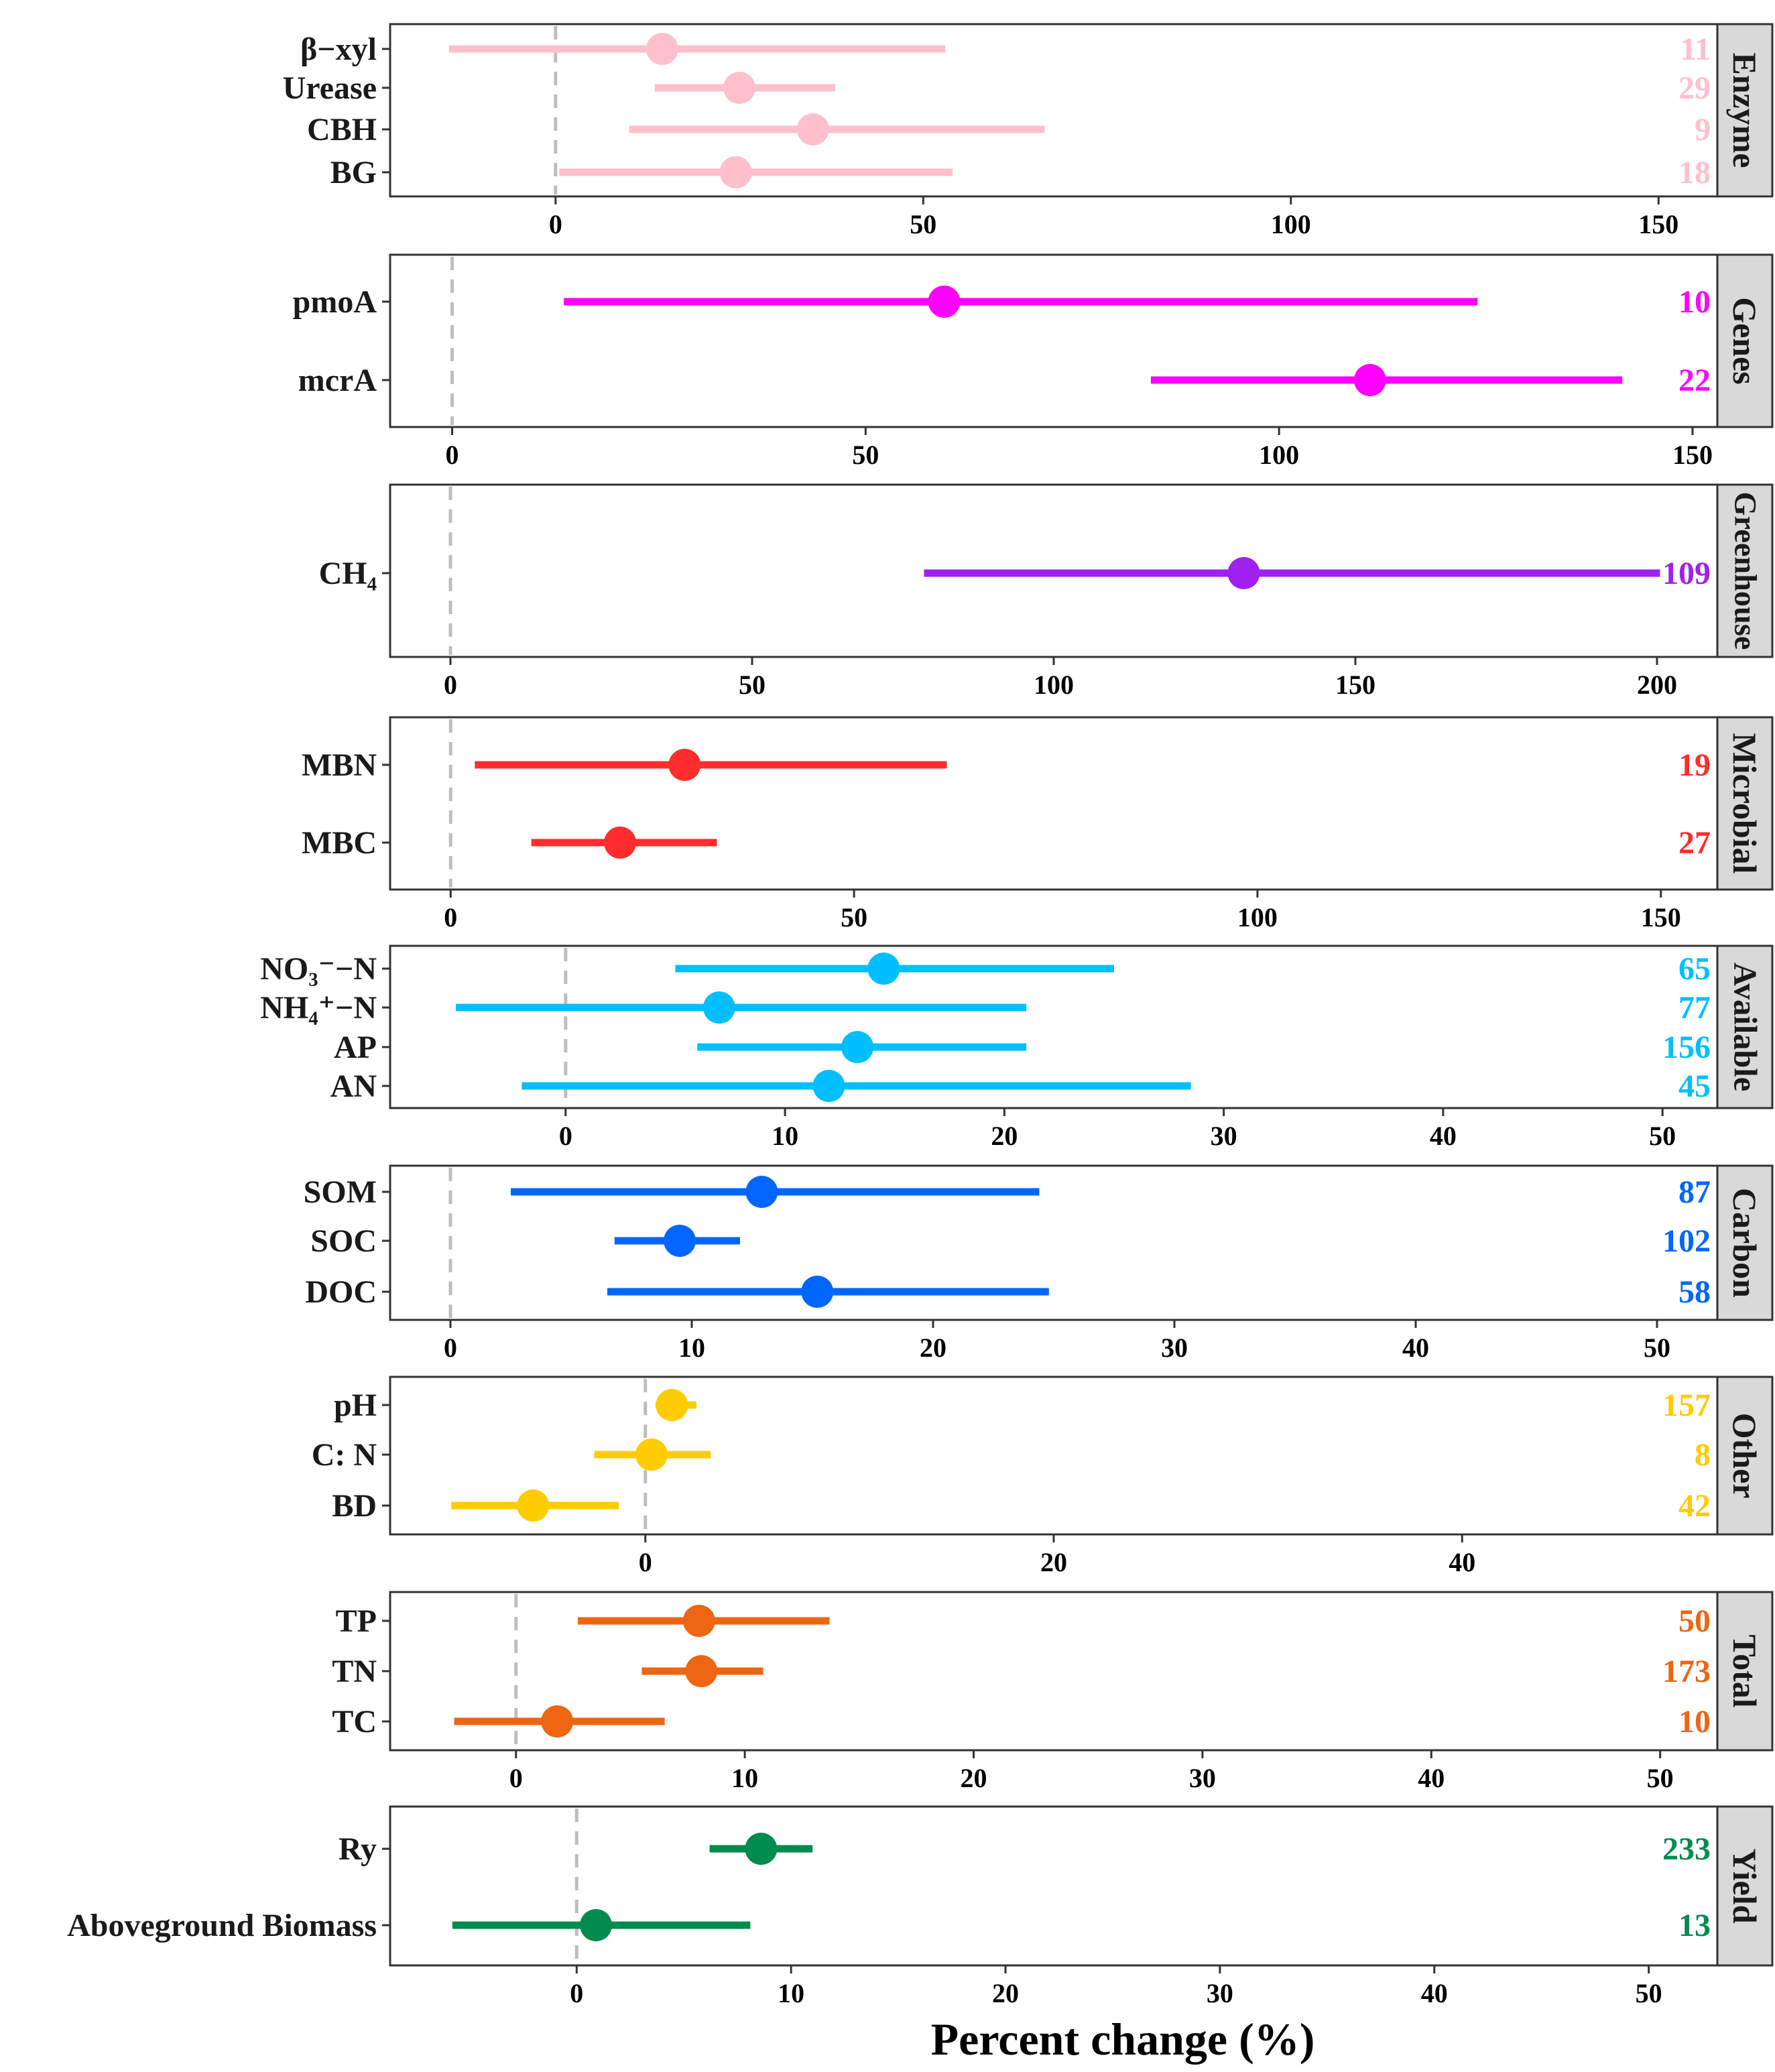  Describe the element at coordinates (355, 1405) in the screenshot. I see `row-label: pH` at that location.